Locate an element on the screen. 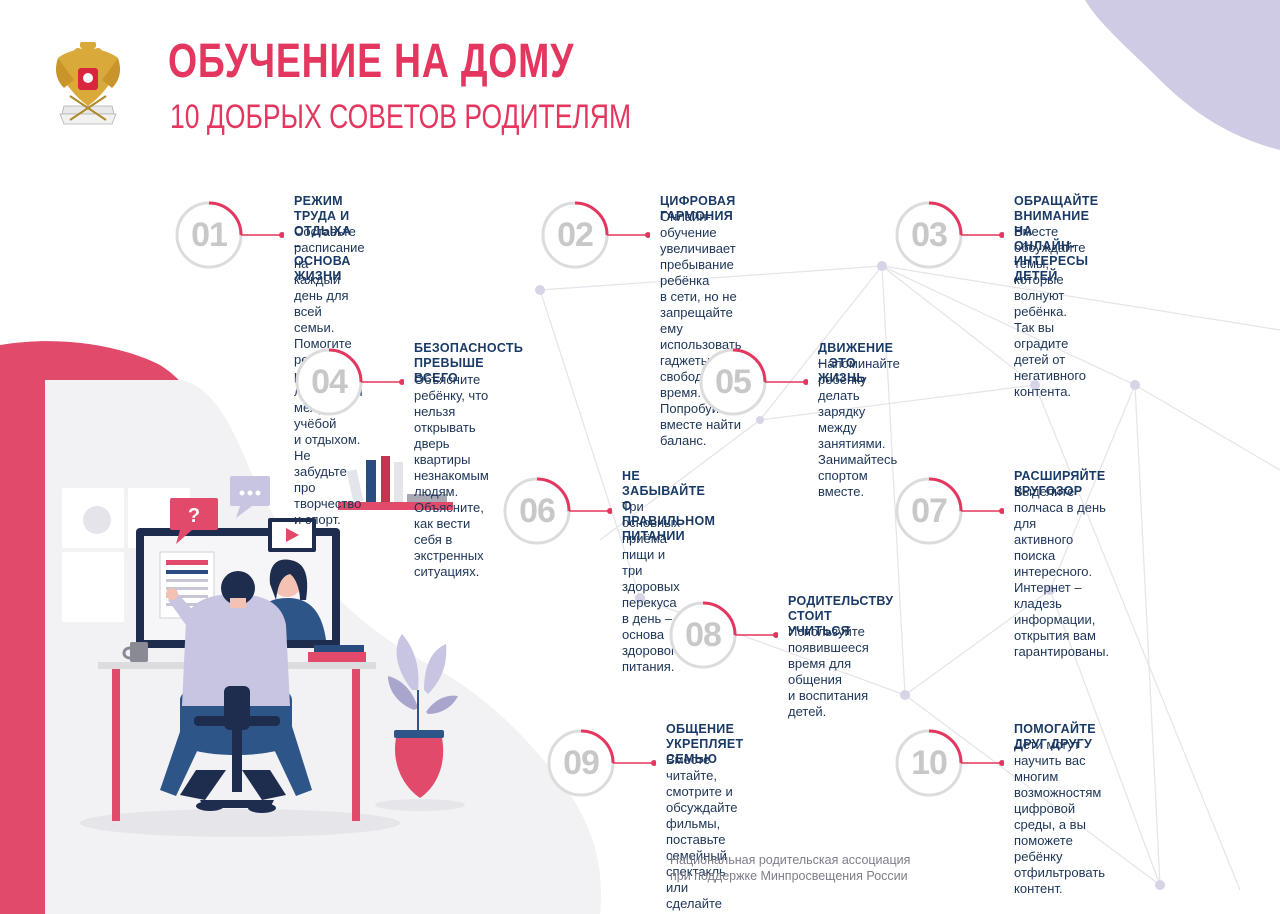 The height and width of the screenshot is (914, 1280). coffee-mug-icon is located at coordinates (135, 652).